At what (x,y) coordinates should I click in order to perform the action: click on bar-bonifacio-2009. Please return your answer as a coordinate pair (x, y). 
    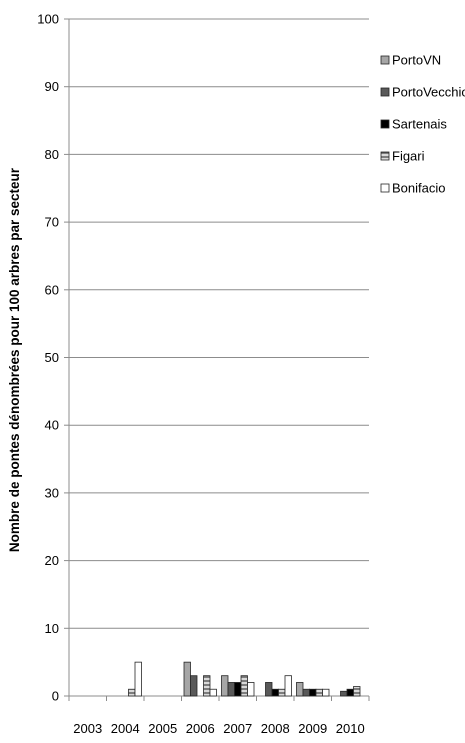
    Looking at the image, I should click on (326, 692).